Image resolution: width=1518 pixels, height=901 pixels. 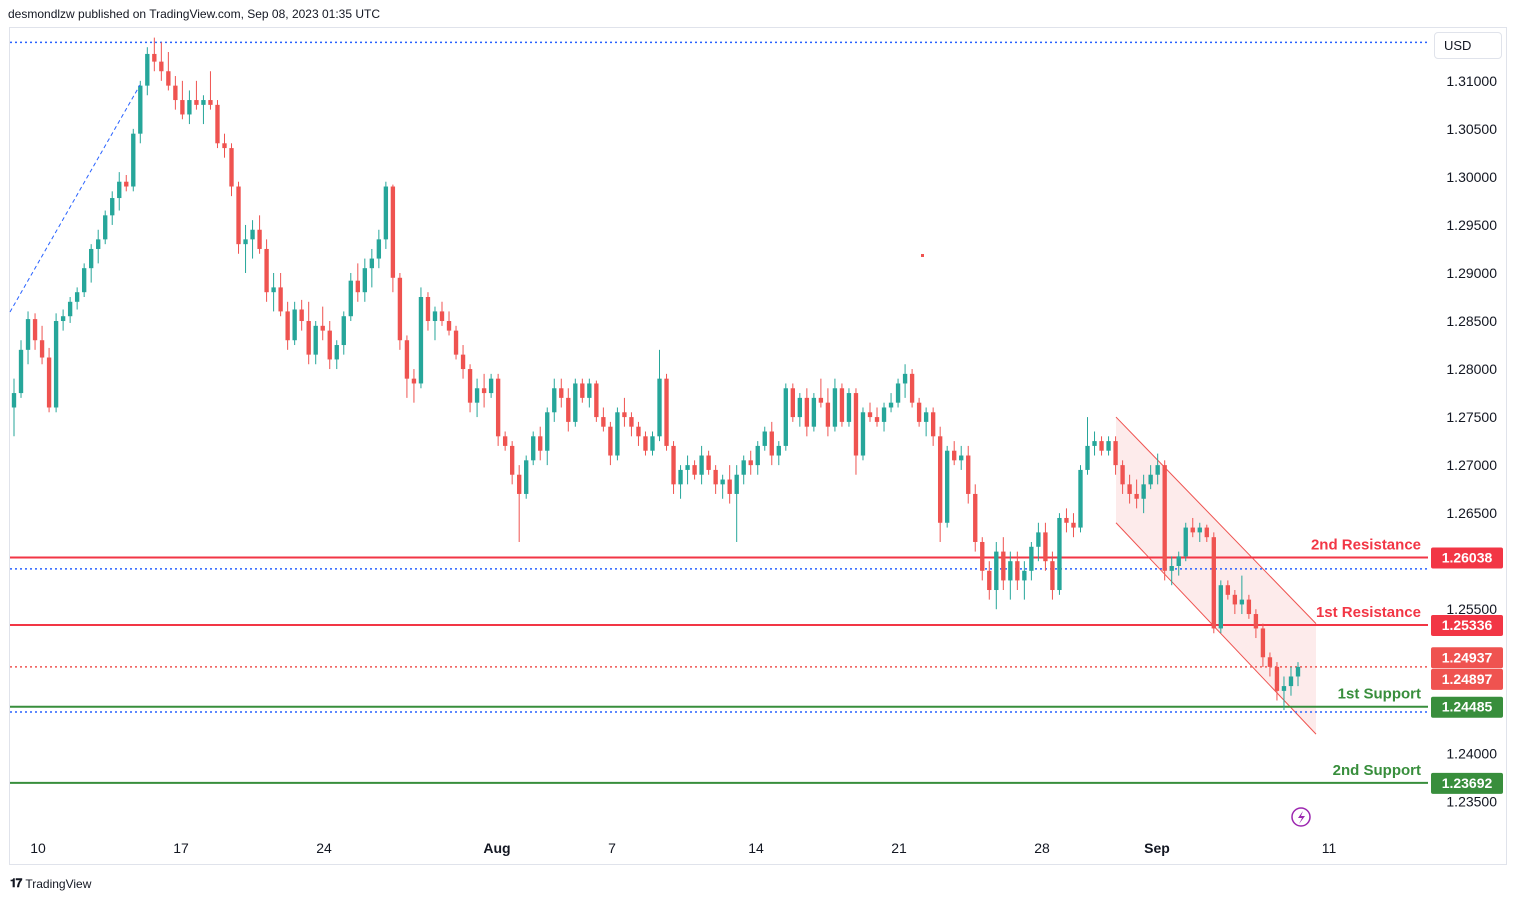 I want to click on price-tag-bg, so click(x=1467, y=679).